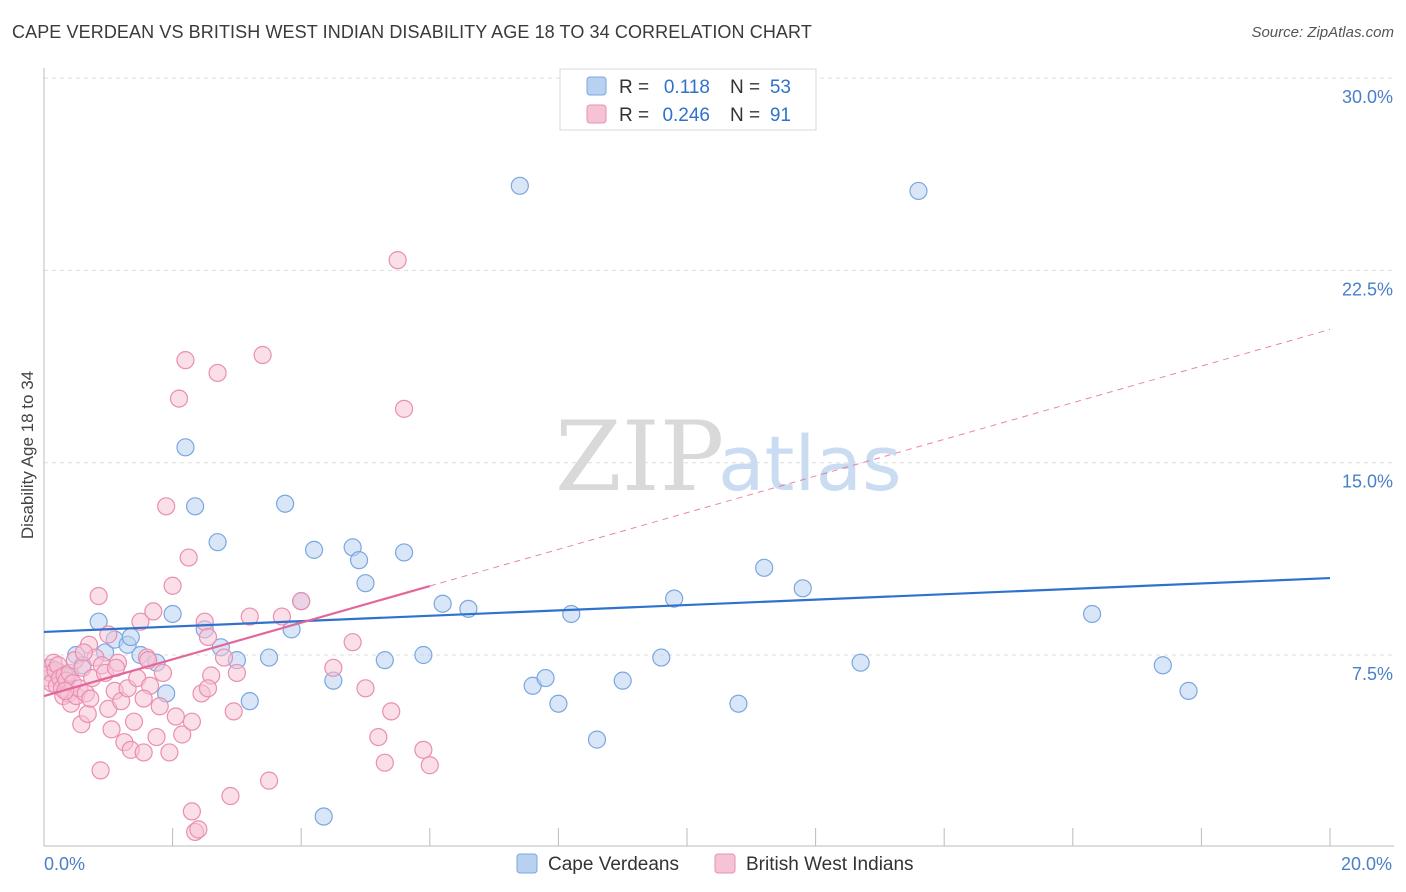 The height and width of the screenshot is (892, 1406). What do you see at coordinates (1322, 32) in the screenshot?
I see `source-label: Source: ZipAtlas.com` at bounding box center [1322, 32].